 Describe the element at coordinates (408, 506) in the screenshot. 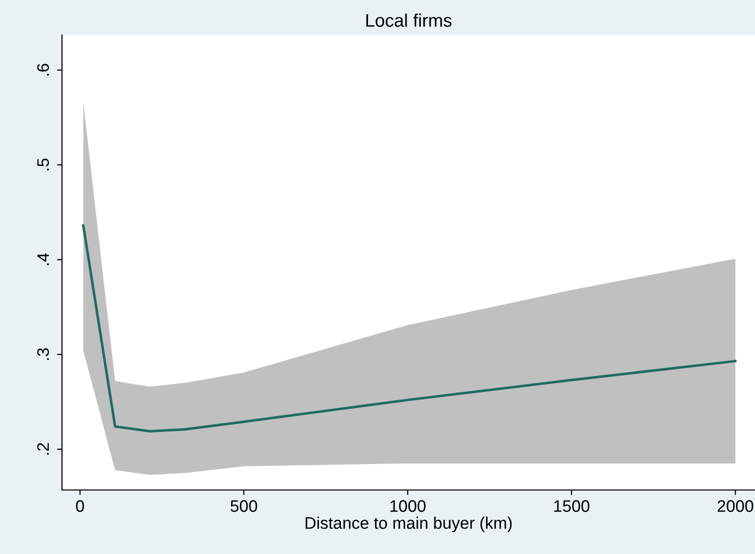

I see `x-tick-label: 1000` at that location.